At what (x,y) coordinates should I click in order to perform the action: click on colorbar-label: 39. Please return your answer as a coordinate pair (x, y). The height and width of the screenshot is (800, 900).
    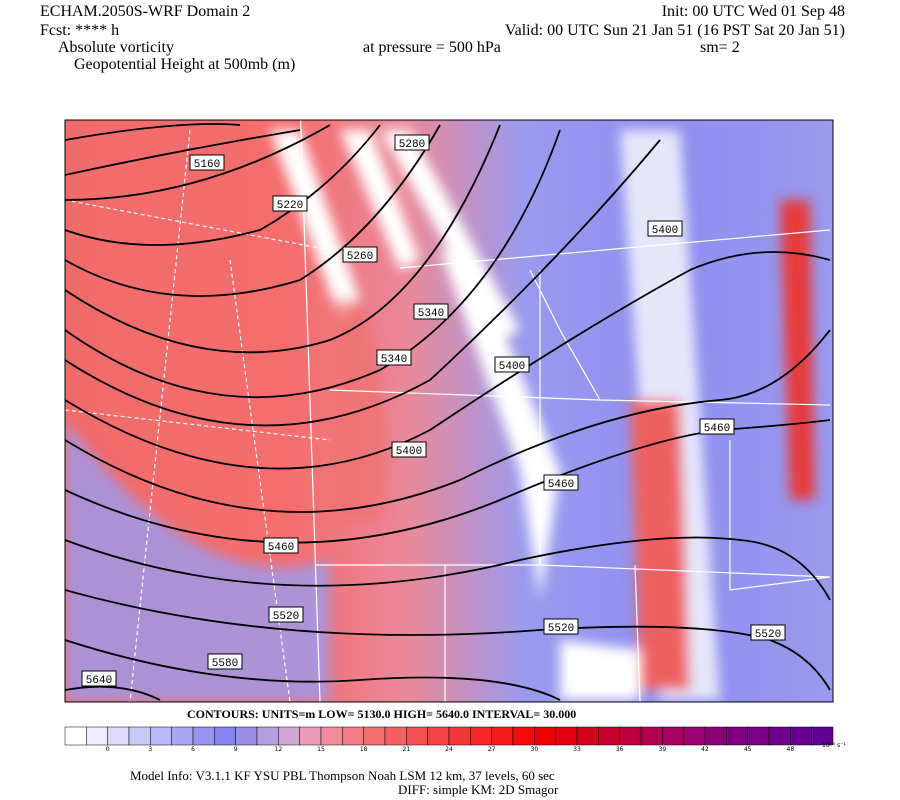
    Looking at the image, I should click on (663, 749).